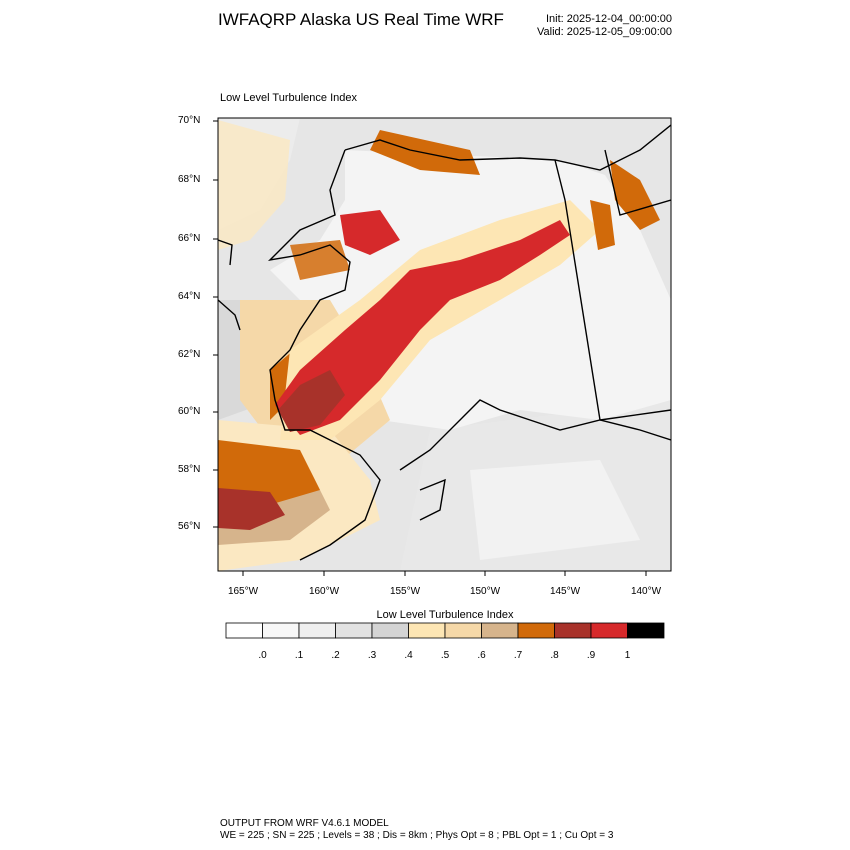 This screenshot has height=850, width=850. Describe the element at coordinates (251, 509) in the screenshot. I see `field-darkred-south` at that location.